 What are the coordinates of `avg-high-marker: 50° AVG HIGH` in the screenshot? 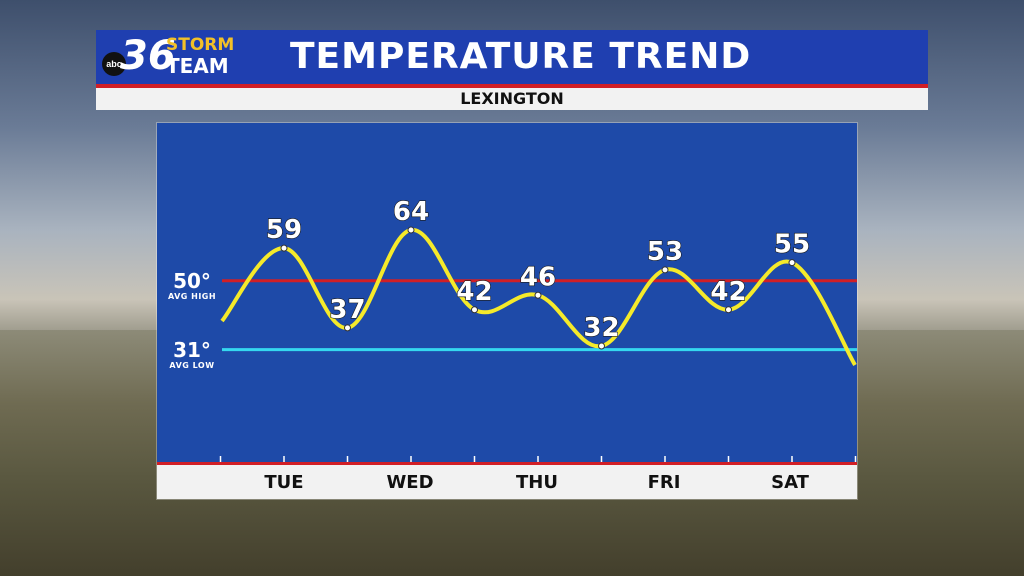 It's located at (192, 286).